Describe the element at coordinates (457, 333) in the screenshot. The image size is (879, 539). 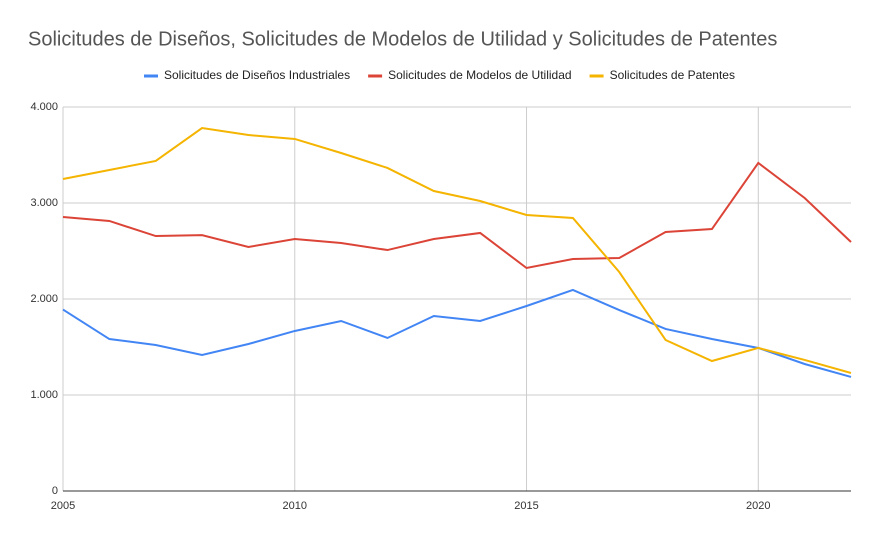
I see `line-series` at that location.